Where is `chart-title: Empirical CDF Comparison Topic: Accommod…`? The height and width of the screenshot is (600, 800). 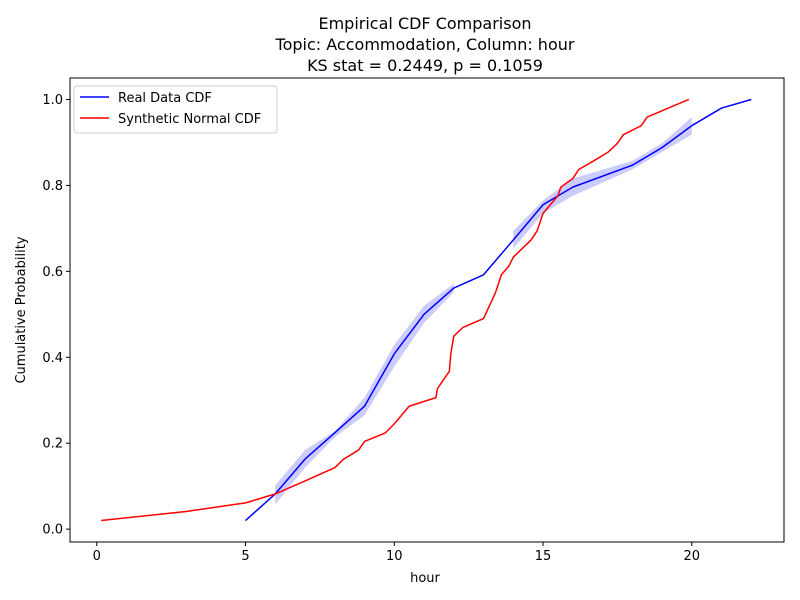 chart-title: Empirical CDF Comparison Topic: Accommod… is located at coordinates (425, 44).